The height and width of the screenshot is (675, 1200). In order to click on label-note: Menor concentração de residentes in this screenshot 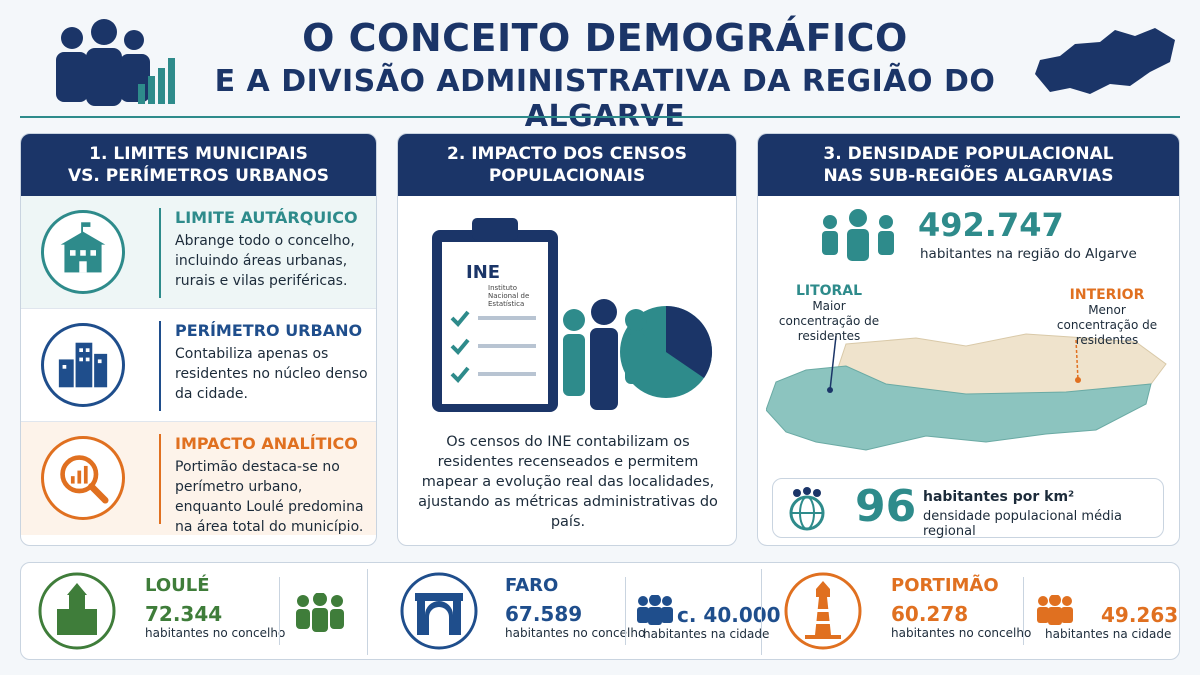, I will do `click(1107, 325)`.